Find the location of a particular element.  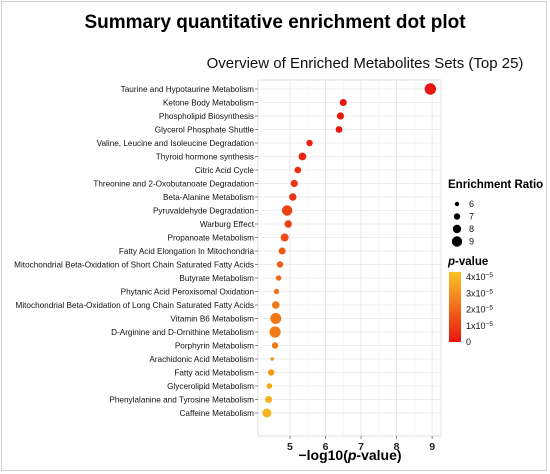

category-label: Threonine and 2-Oxobutanoate Degradation is located at coordinates (173, 184).